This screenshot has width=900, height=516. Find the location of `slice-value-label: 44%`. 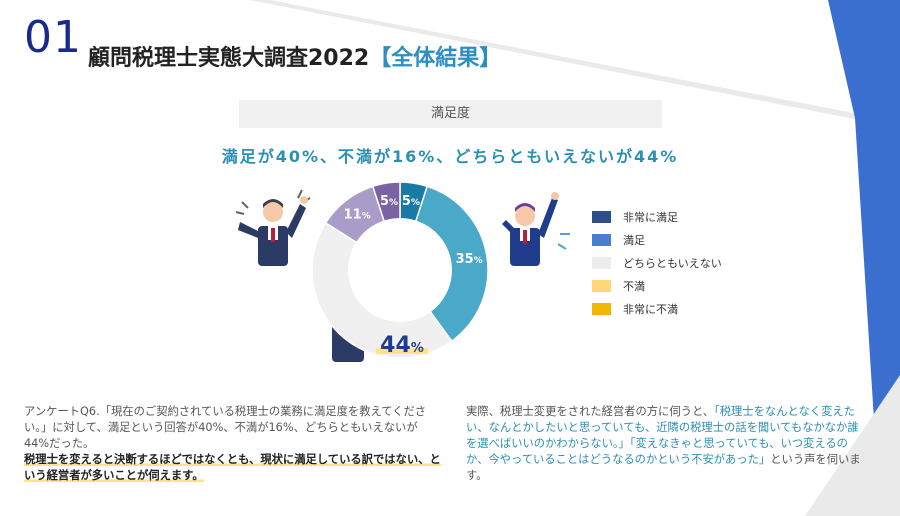

slice-value-label: 44% is located at coordinates (402, 345).